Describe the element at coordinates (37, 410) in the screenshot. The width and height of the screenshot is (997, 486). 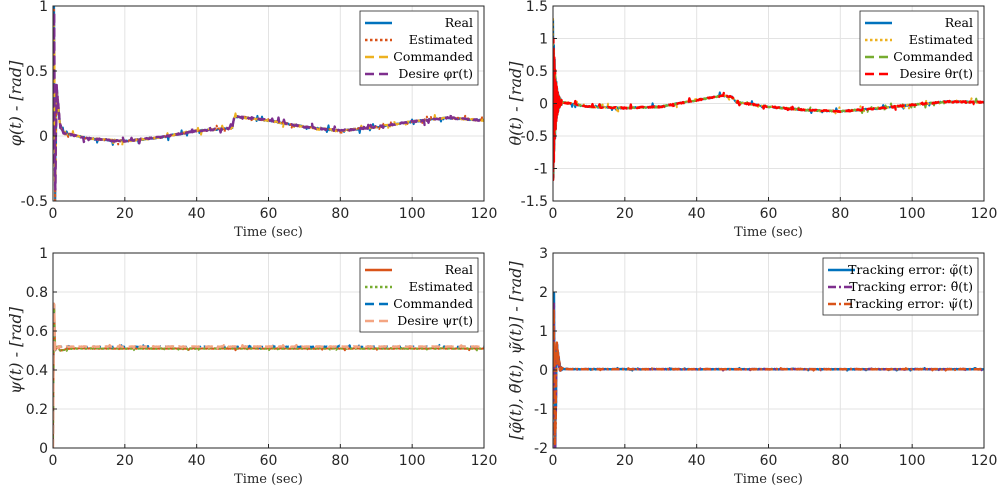
I see `y-tick-label: 0.2` at that location.